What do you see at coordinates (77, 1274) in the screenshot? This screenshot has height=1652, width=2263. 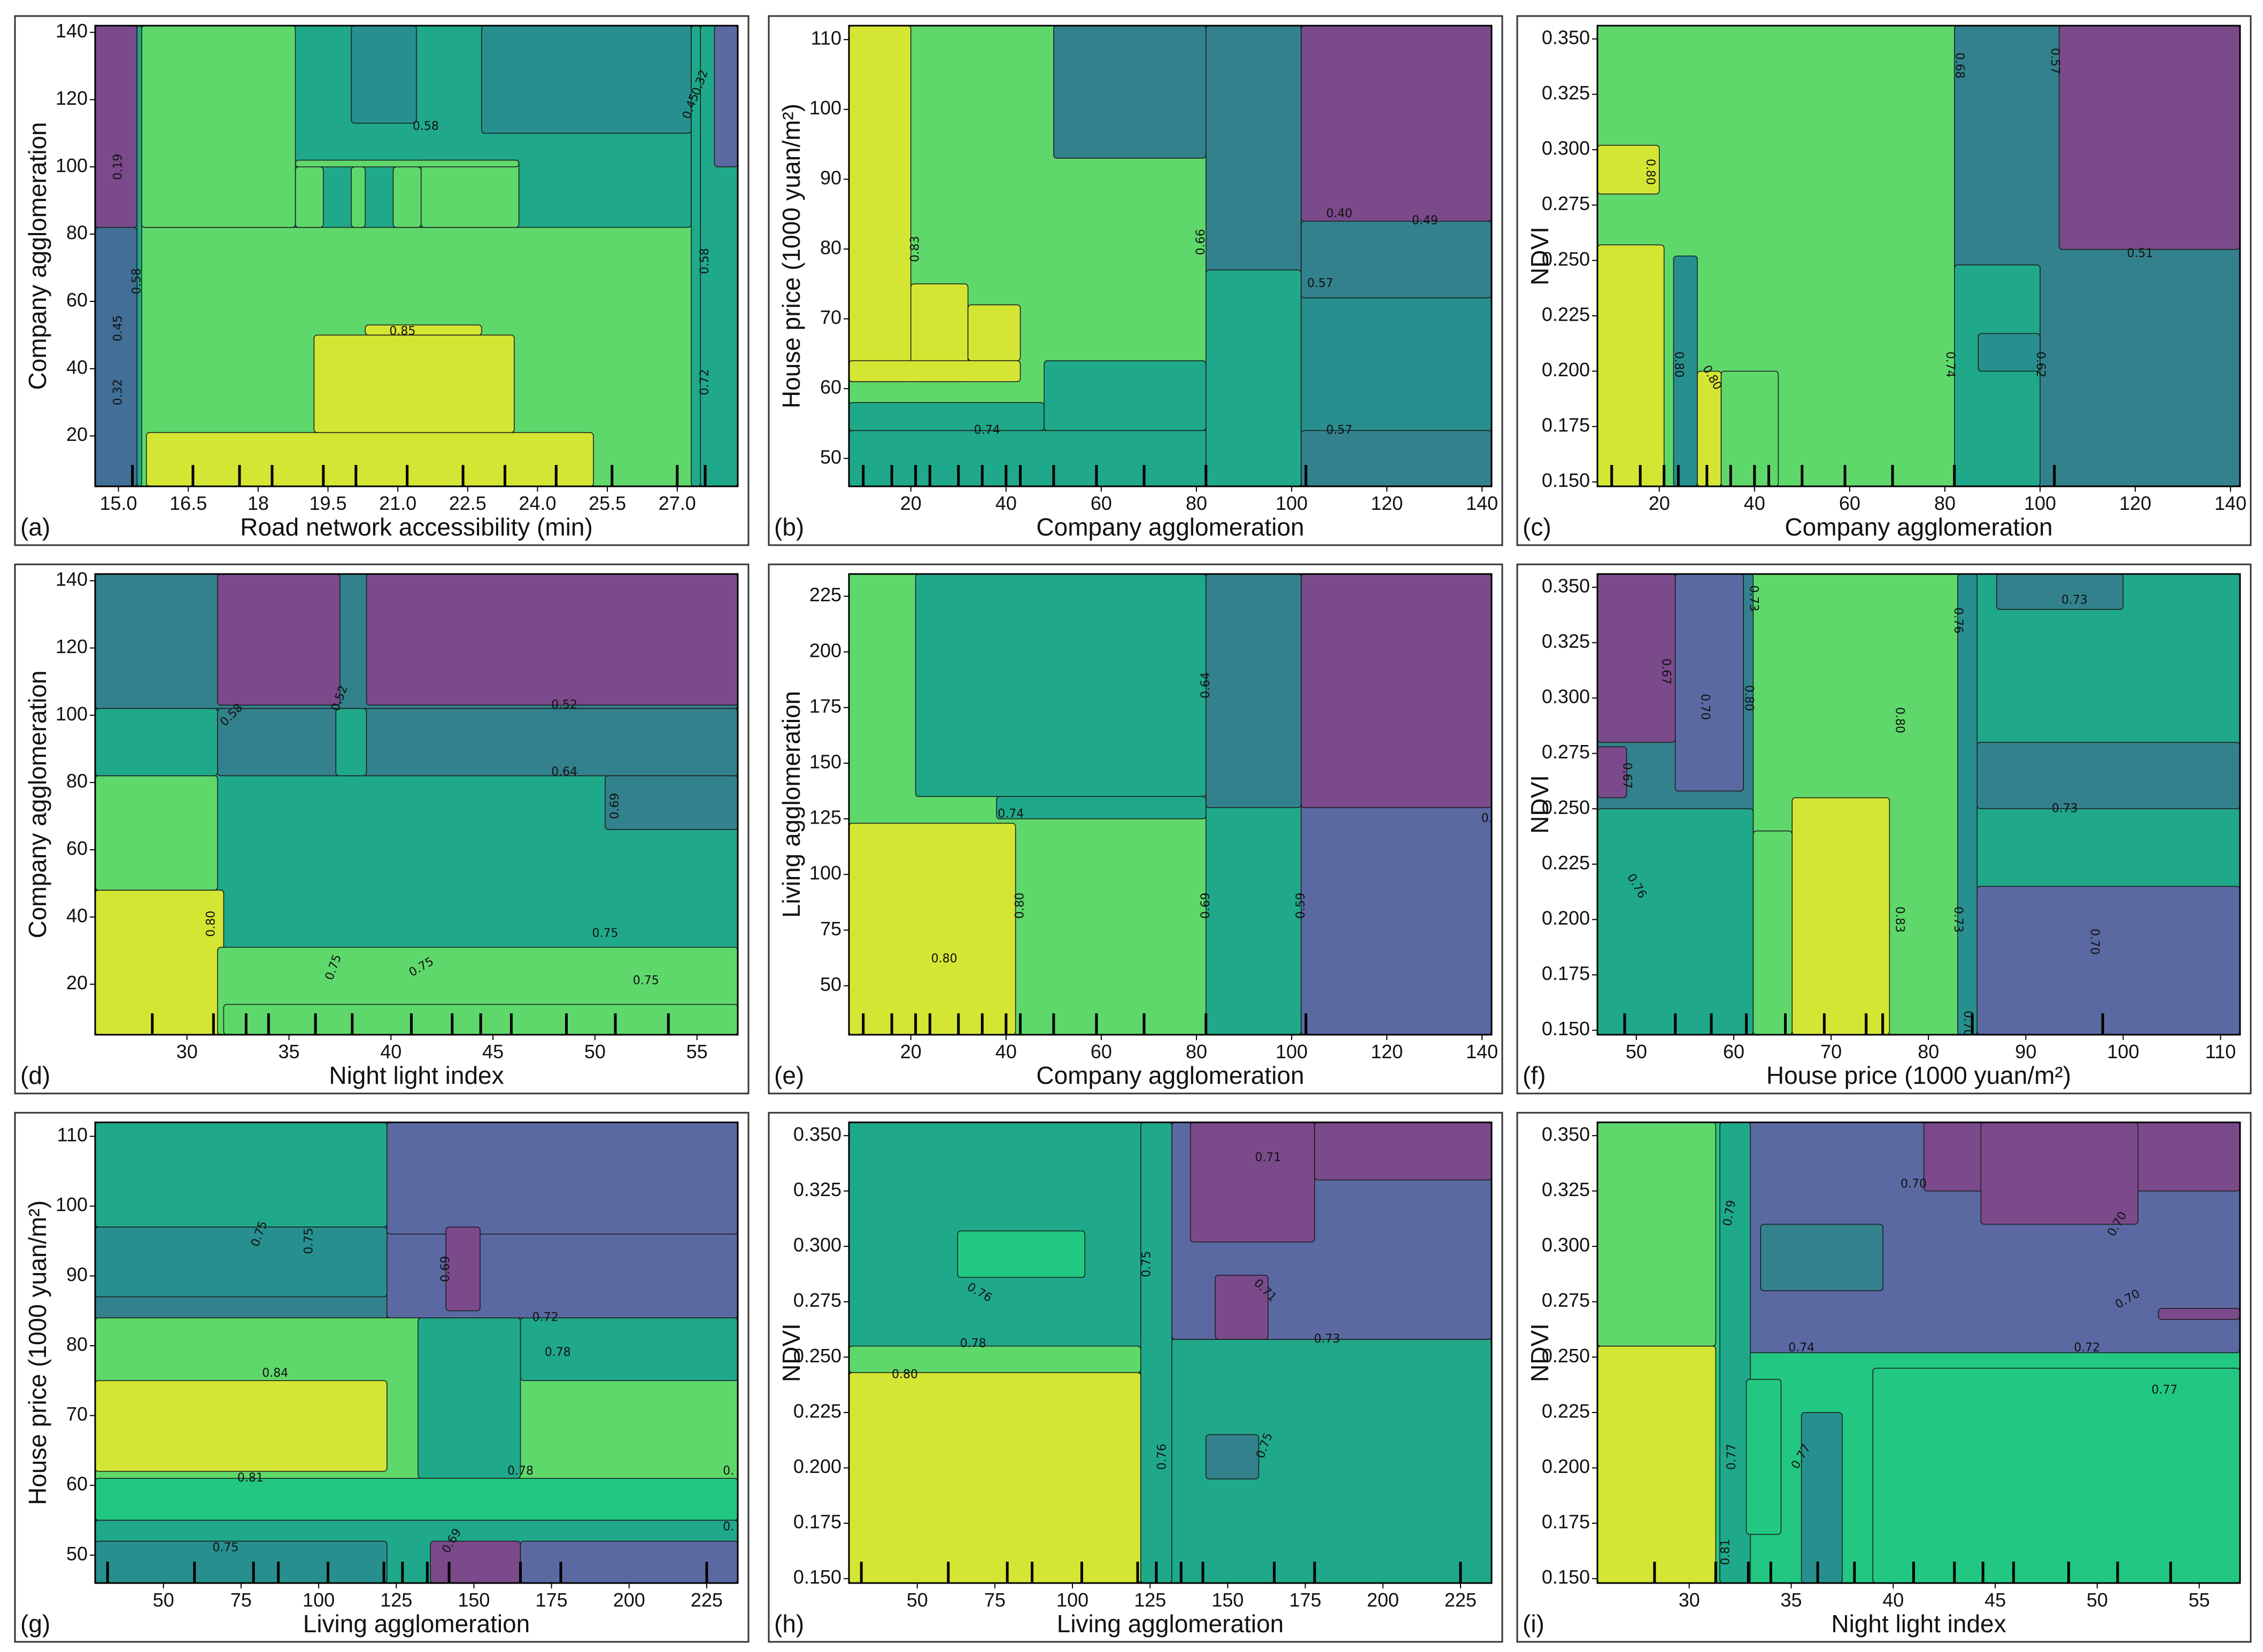 I see `y-tick-label: 90` at bounding box center [77, 1274].